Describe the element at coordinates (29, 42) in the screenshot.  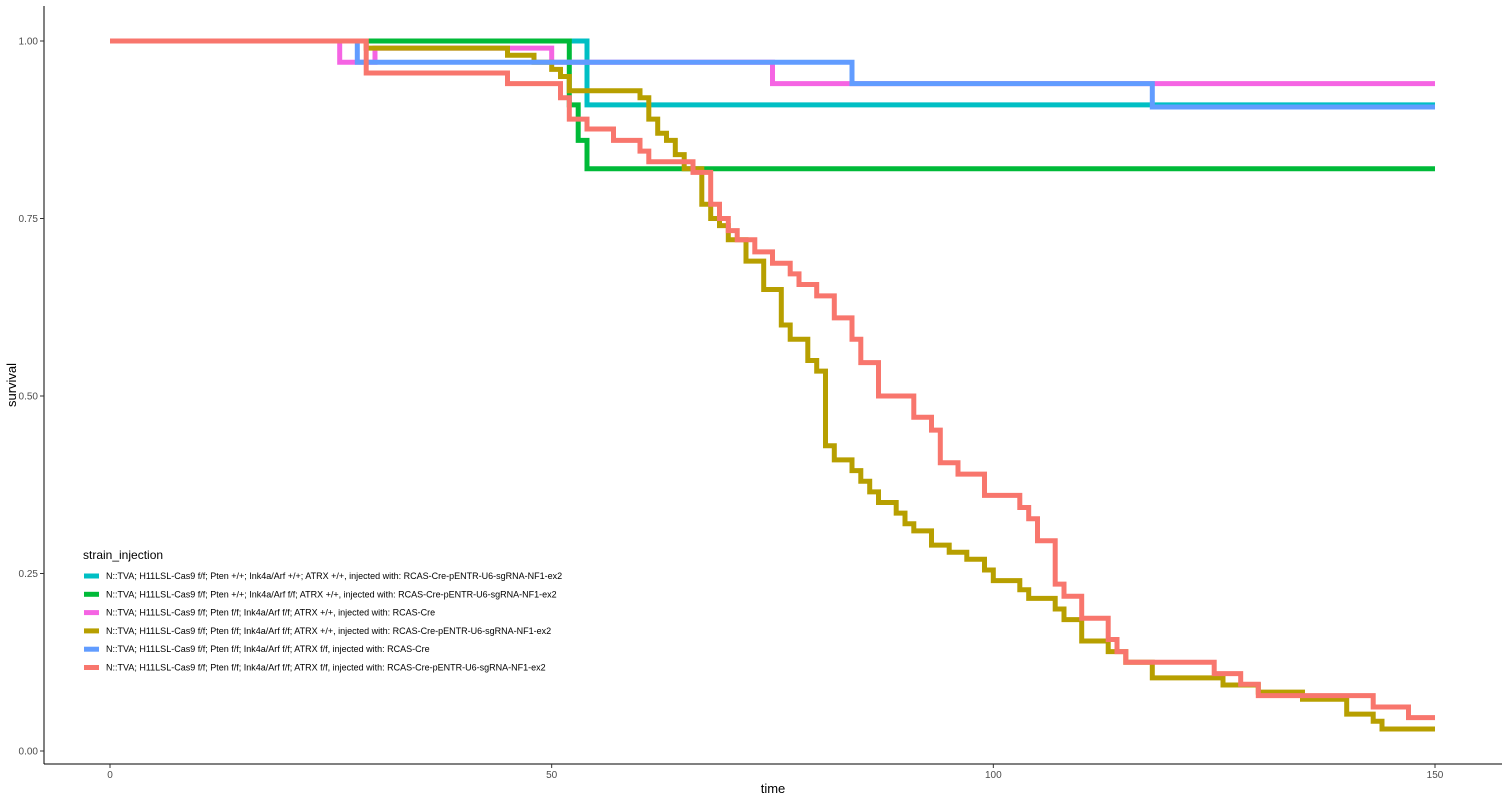
I see `y-tick-label: 1.00` at that location.